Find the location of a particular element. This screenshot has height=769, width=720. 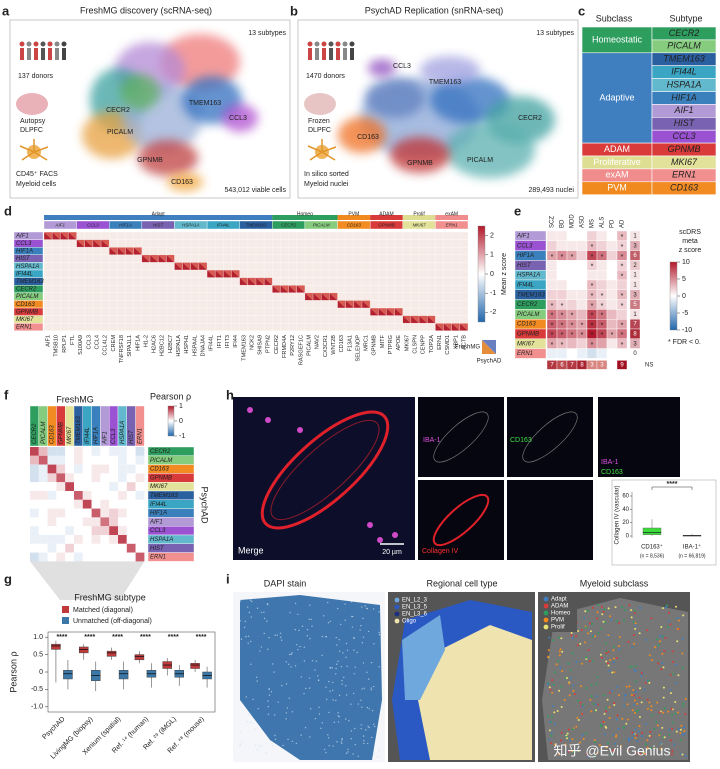

column-label: HIST is located at coordinates (132, 436).